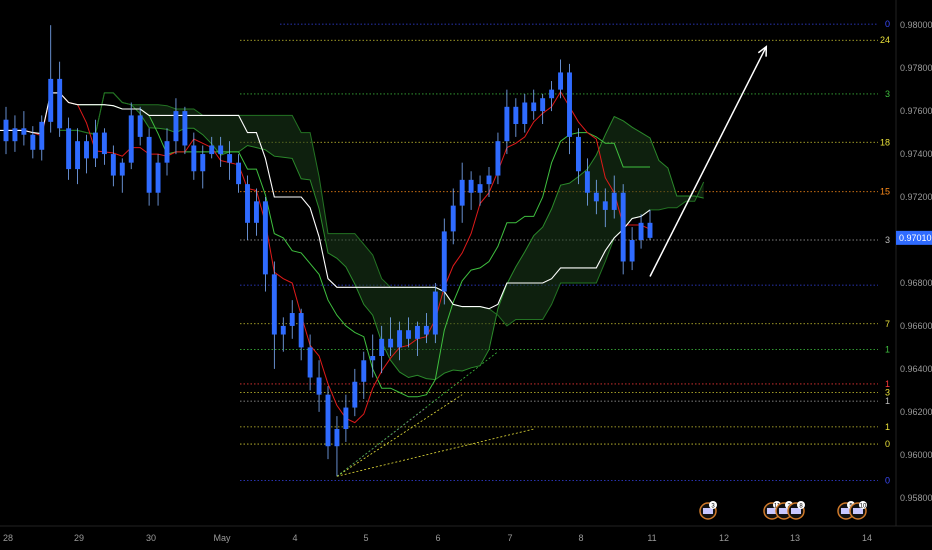  I want to click on price-tick-label: 0.97400, so click(916, 154).